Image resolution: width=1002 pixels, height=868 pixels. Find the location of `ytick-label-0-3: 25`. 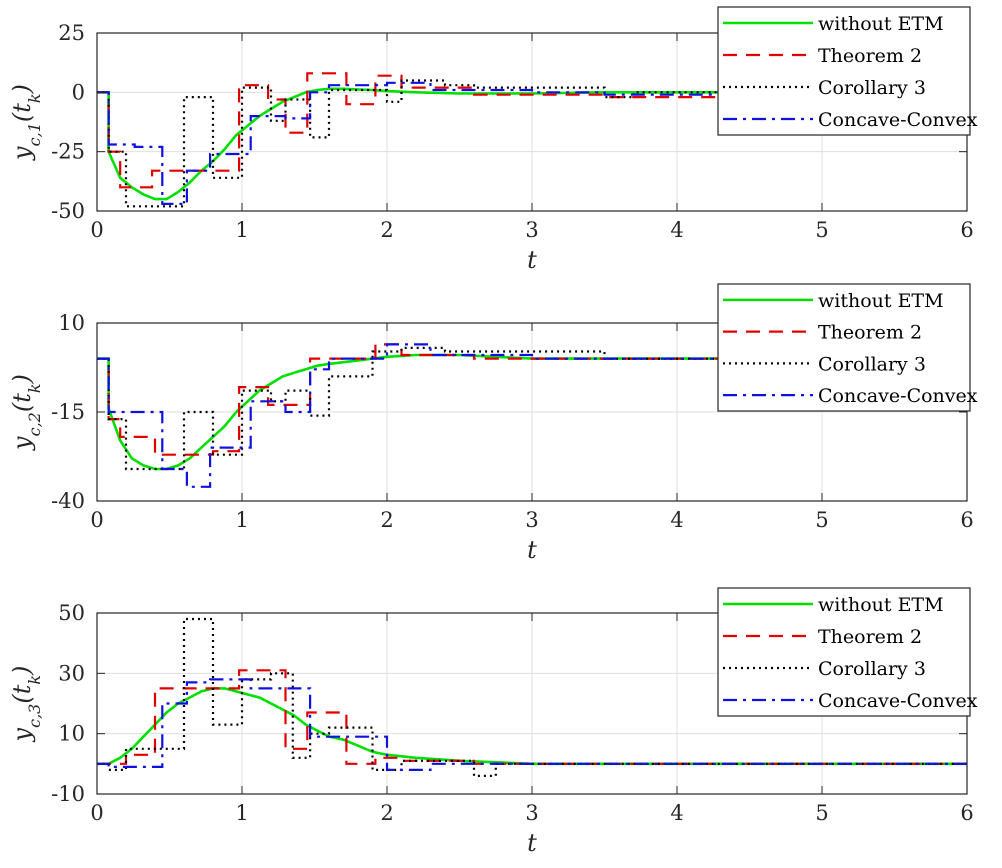

ytick-label-0-3: 25 is located at coordinates (71, 33).